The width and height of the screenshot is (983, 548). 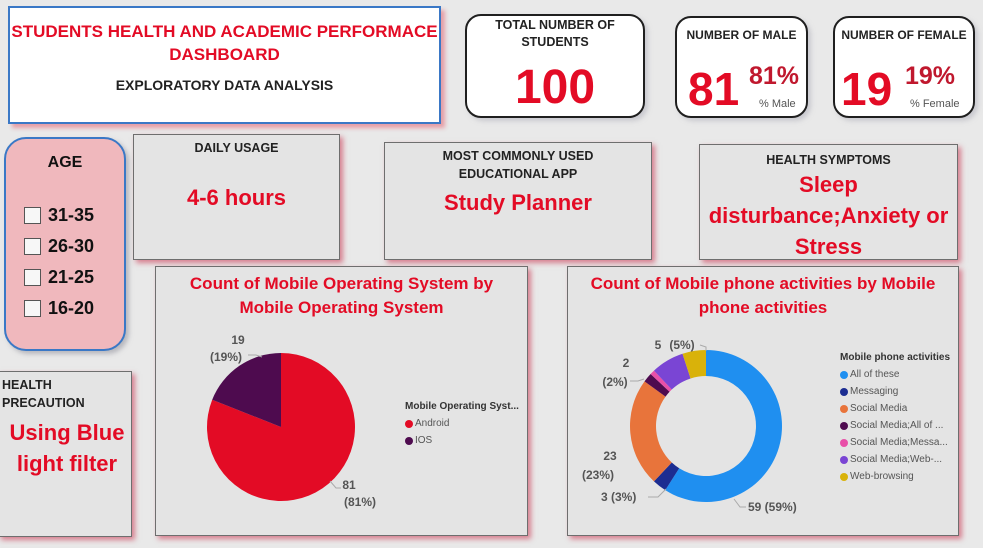 I want to click on female-count-card: NUMBER OF FEMALE 19 19% % Female, so click(x=904, y=67).